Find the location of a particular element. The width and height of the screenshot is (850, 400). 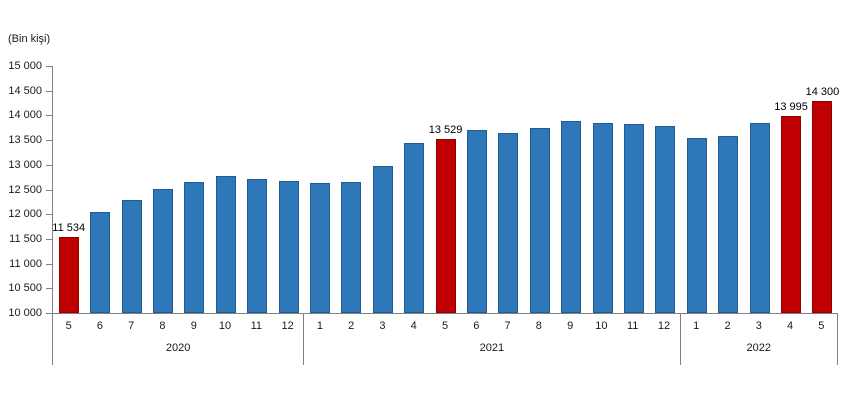

month-row: 5 6 7 8 9 10 11 12 is located at coordinates (178, 326).